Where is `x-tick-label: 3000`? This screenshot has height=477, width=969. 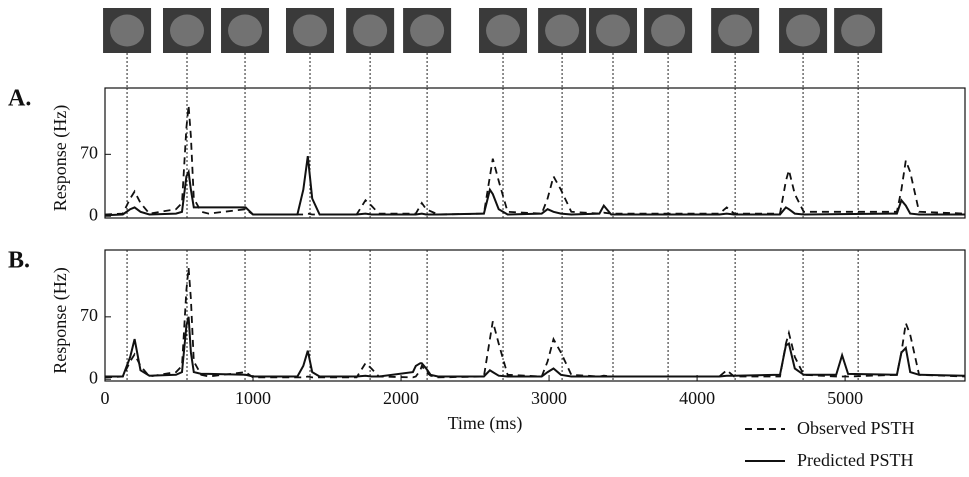 x-tick-label: 3000 is located at coordinates (549, 398).